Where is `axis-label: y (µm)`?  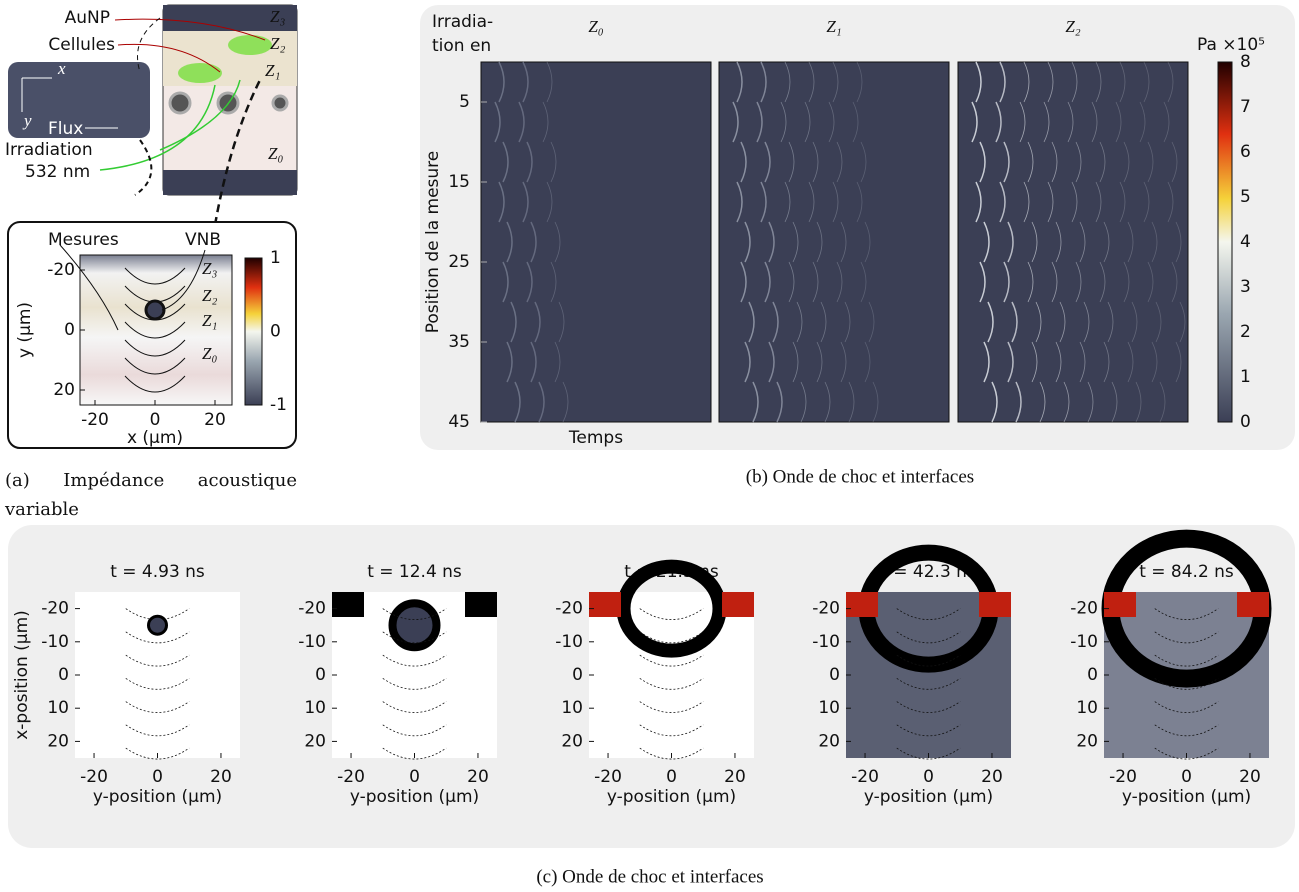
axis-label: y (µm) is located at coordinates (25, 330).